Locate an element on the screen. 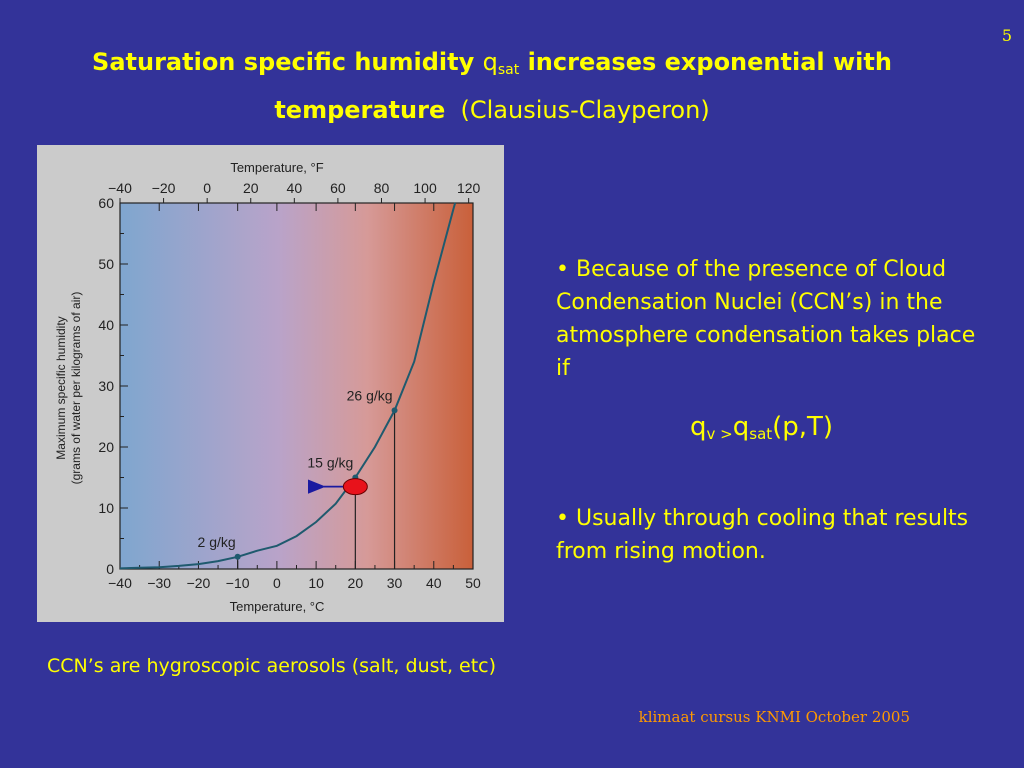 This screenshot has height=768, width=1024. x-tick-label: 30 is located at coordinates (395, 583).